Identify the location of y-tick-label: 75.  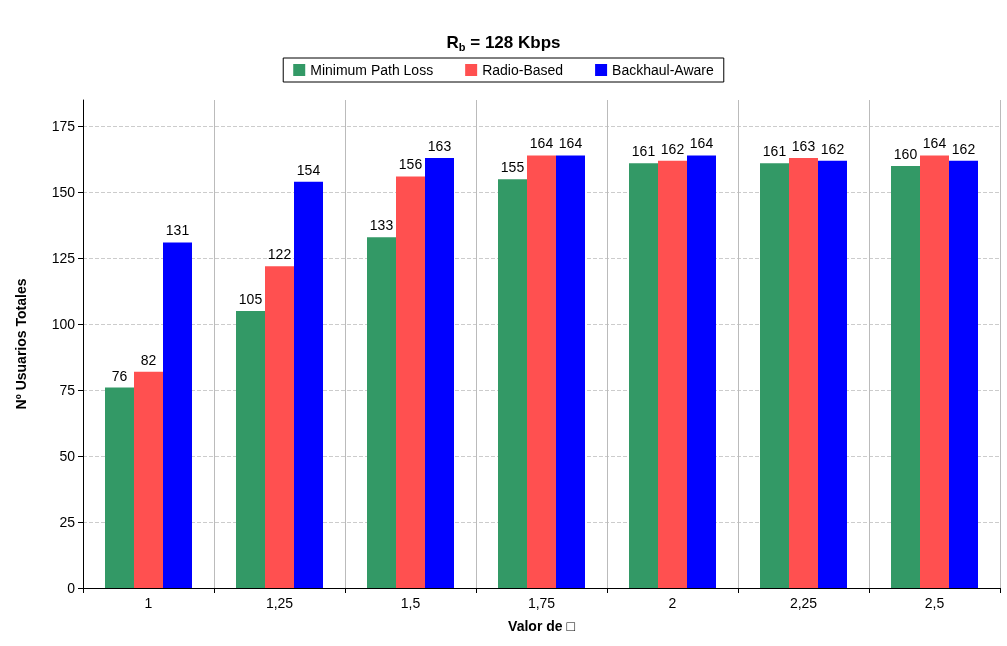
(67, 390).